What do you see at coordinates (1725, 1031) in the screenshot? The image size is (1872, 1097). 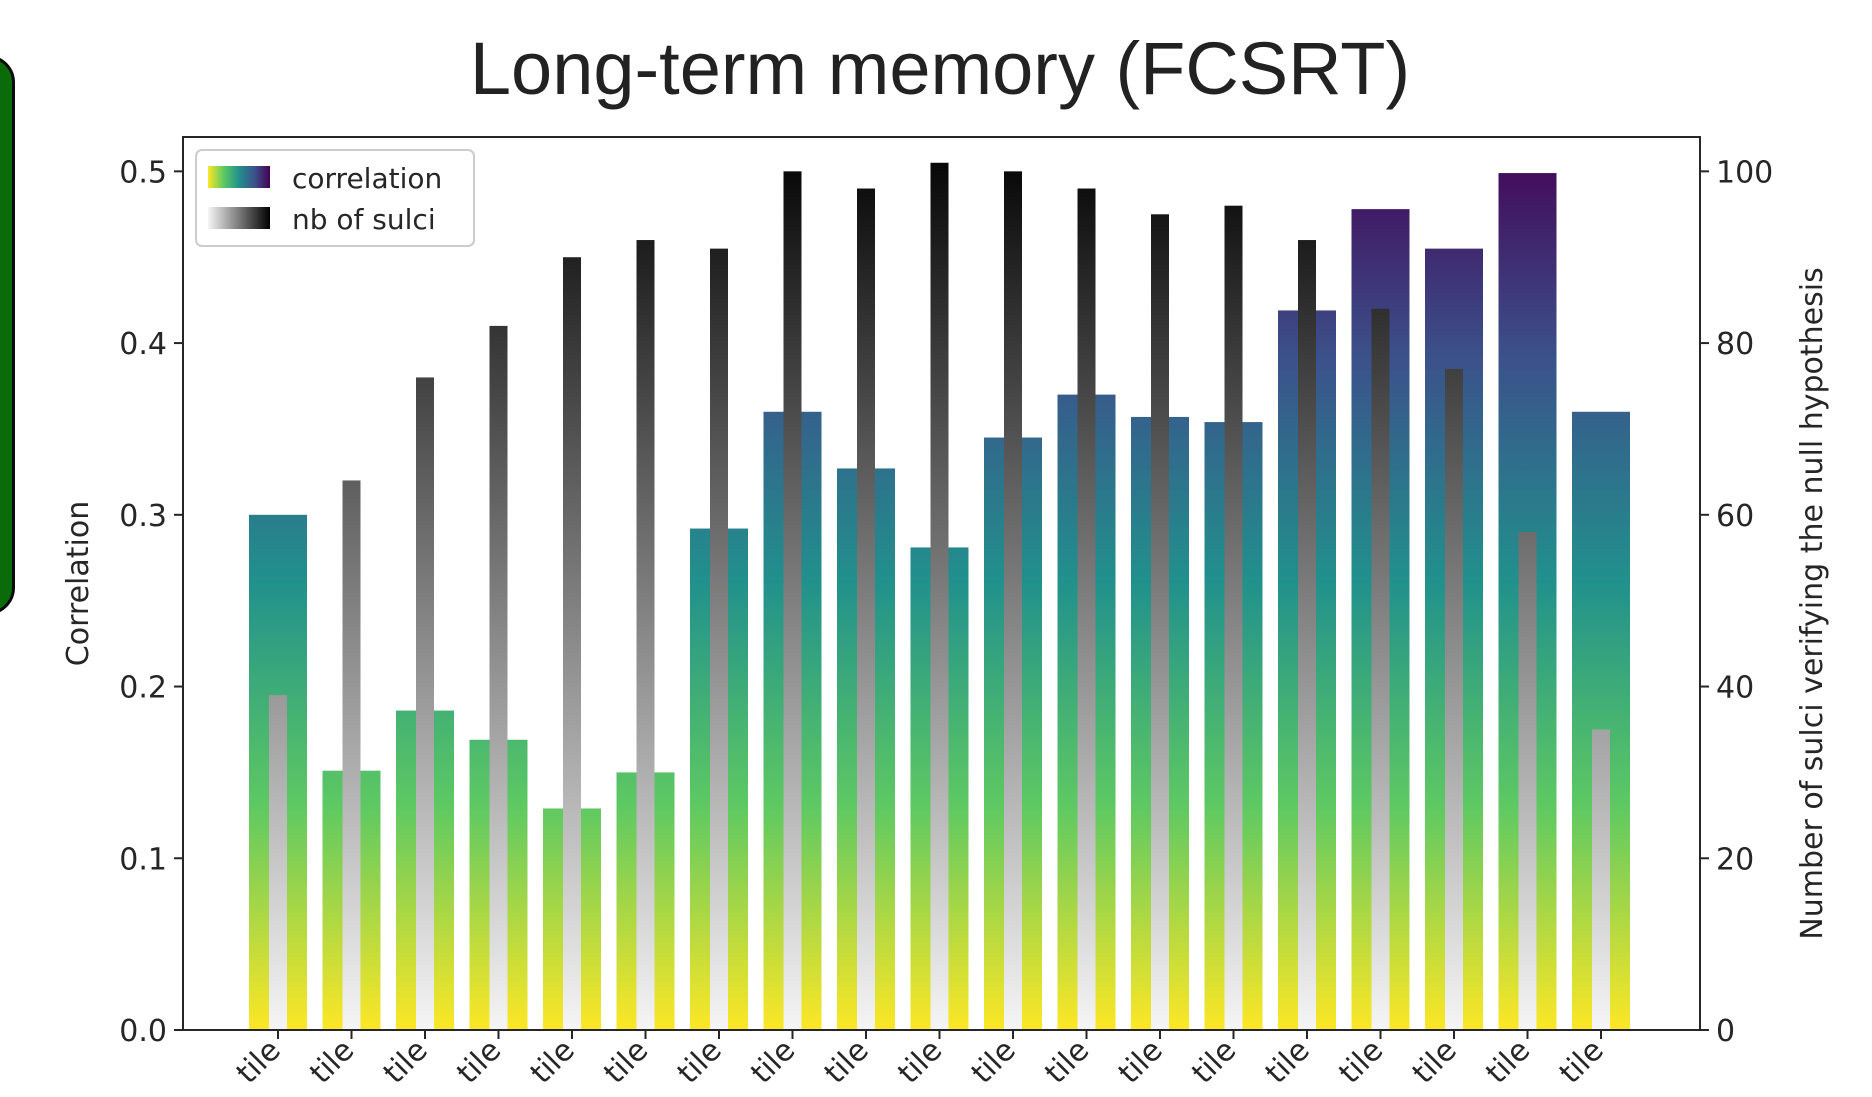 I see `y2-tick-label: 0` at bounding box center [1725, 1031].